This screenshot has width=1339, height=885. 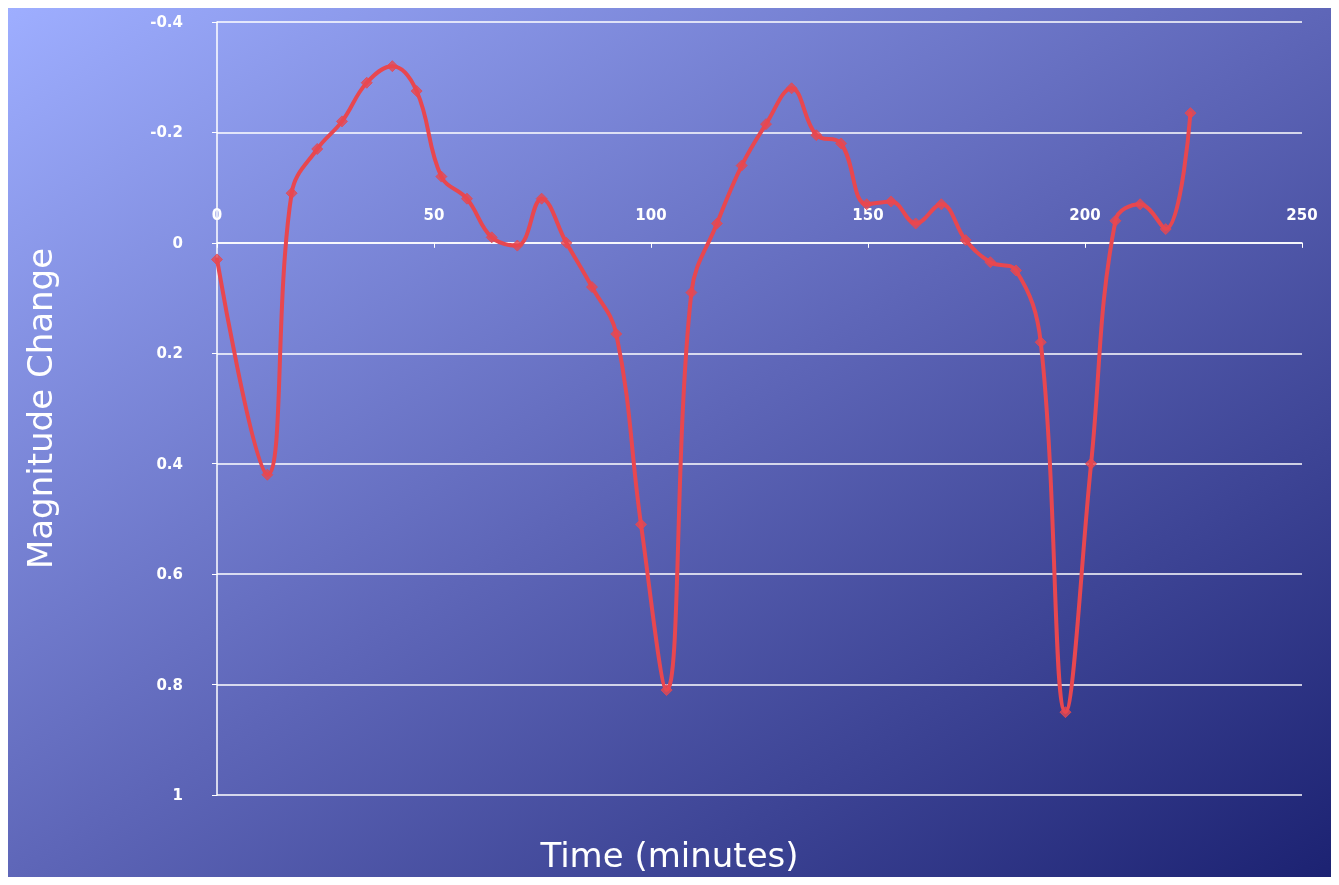 I want to click on y-tick-label: 0, so click(x=177, y=242).